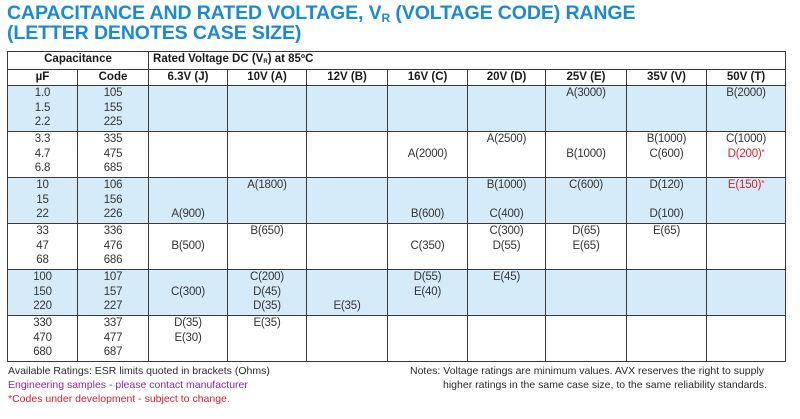  I want to click on code-cell: 335 475 685, so click(113, 154).